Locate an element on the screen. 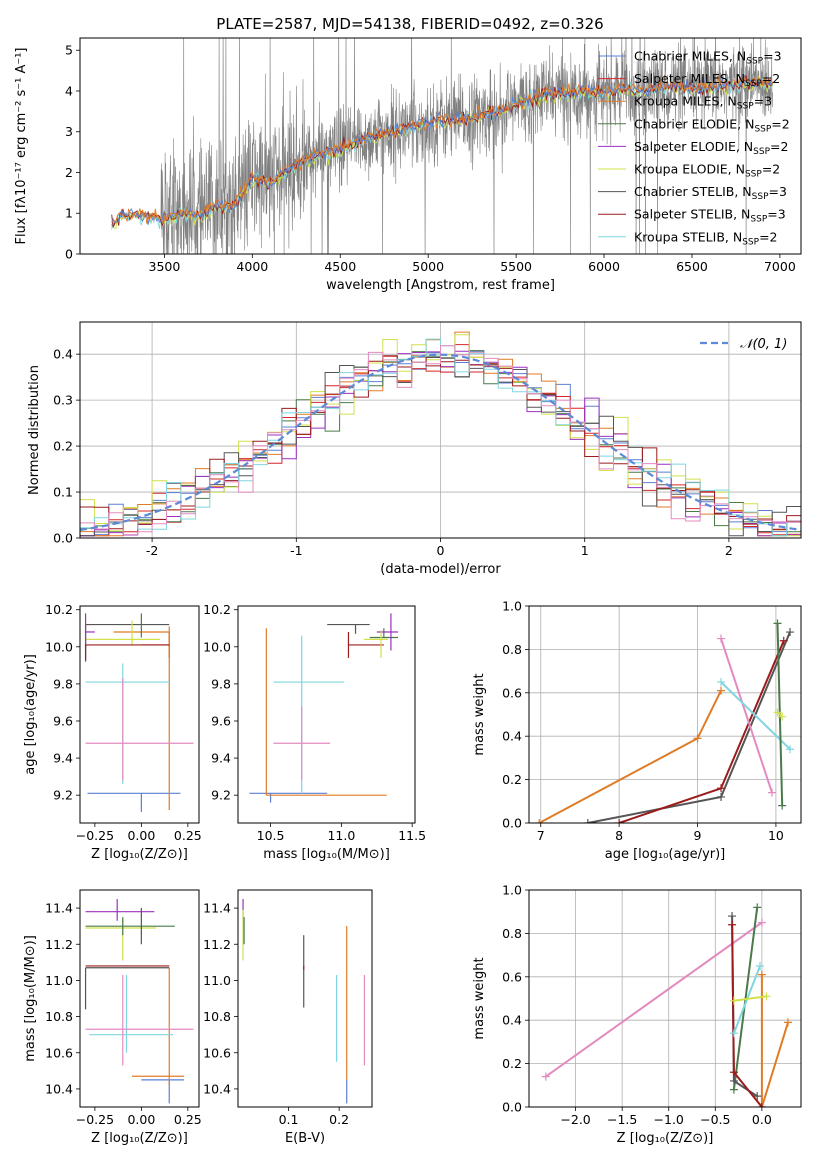 Image resolution: width=819 pixels, height=1170 pixels. x-tick-label: 0.1 is located at coordinates (289, 1119).